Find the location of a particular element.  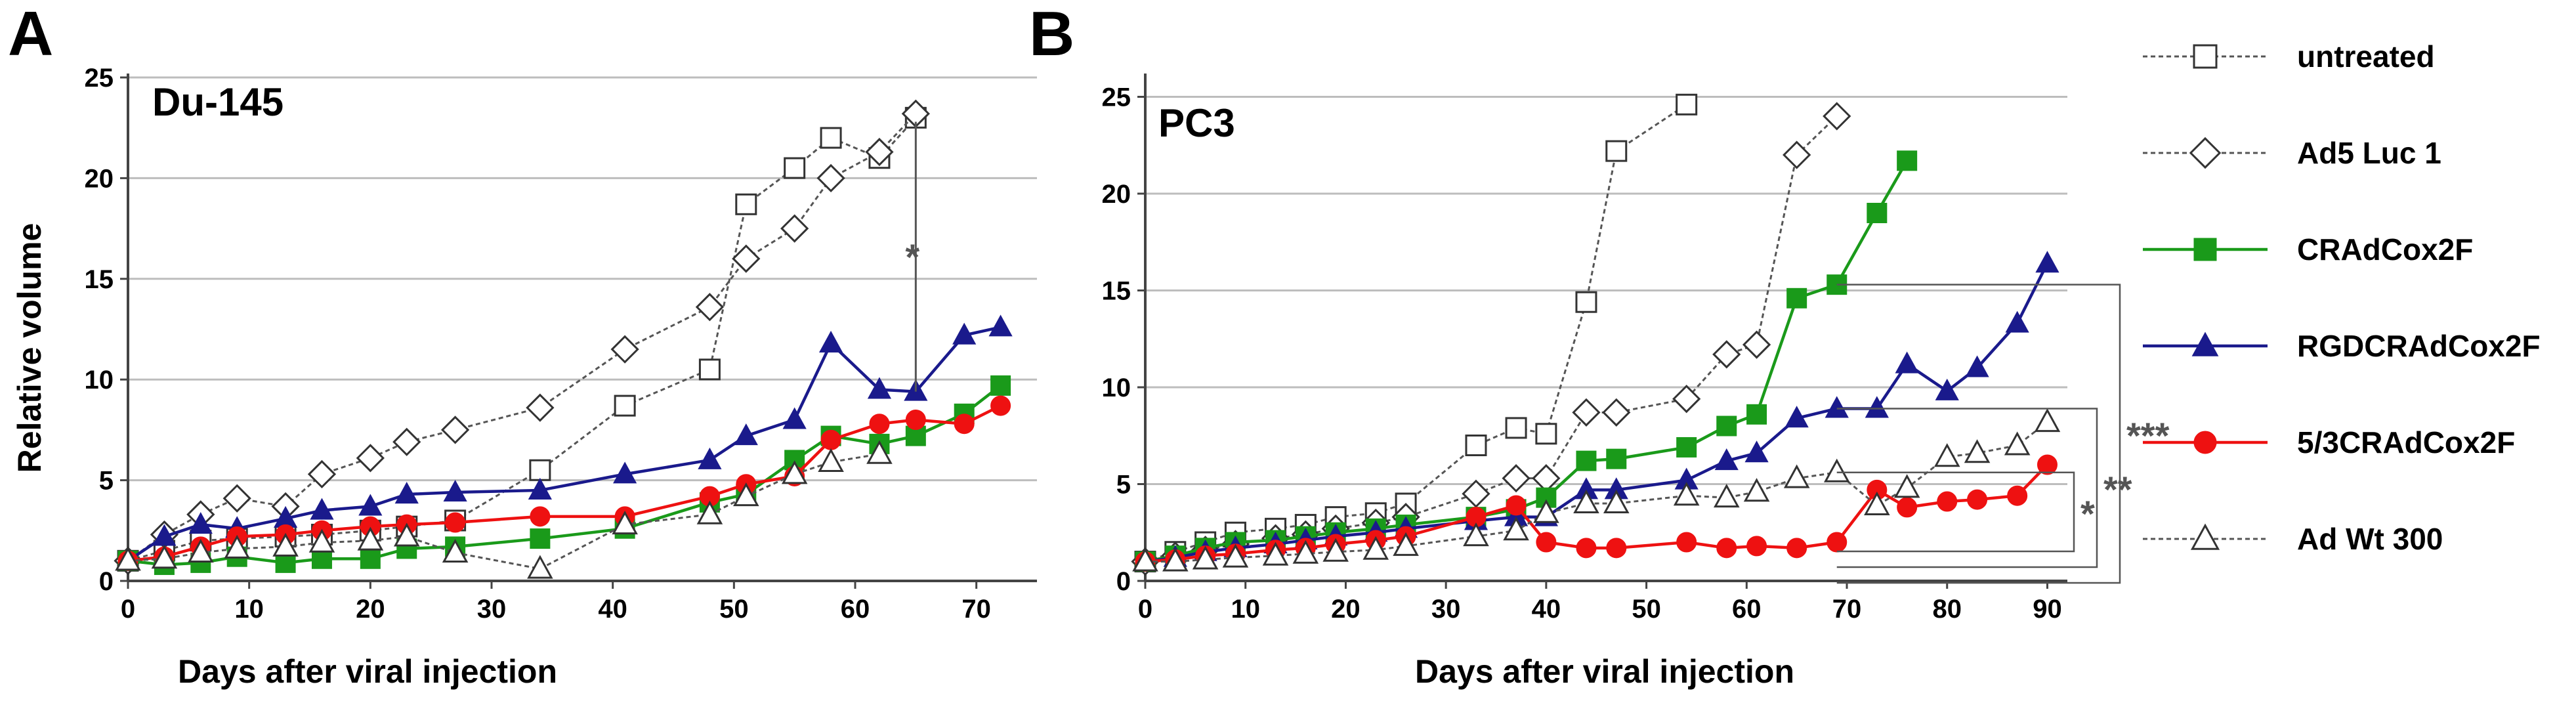

panel-a-y-tick-label-1: 5 is located at coordinates (106, 481).